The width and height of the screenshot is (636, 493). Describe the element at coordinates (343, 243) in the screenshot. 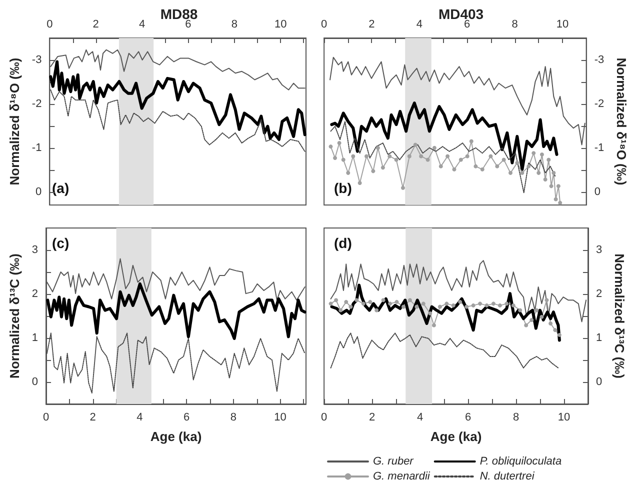

I see `annotation: (d)` at that location.